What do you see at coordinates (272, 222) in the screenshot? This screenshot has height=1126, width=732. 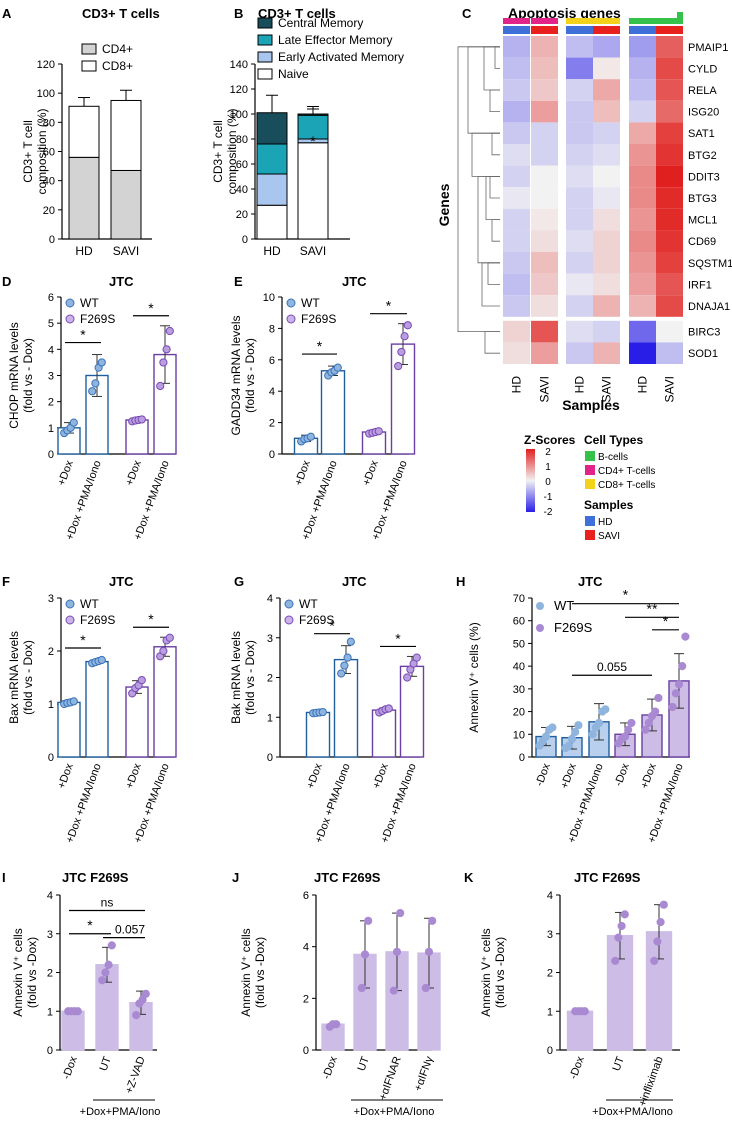 I see `bar-segment-naive` at bounding box center [272, 222].